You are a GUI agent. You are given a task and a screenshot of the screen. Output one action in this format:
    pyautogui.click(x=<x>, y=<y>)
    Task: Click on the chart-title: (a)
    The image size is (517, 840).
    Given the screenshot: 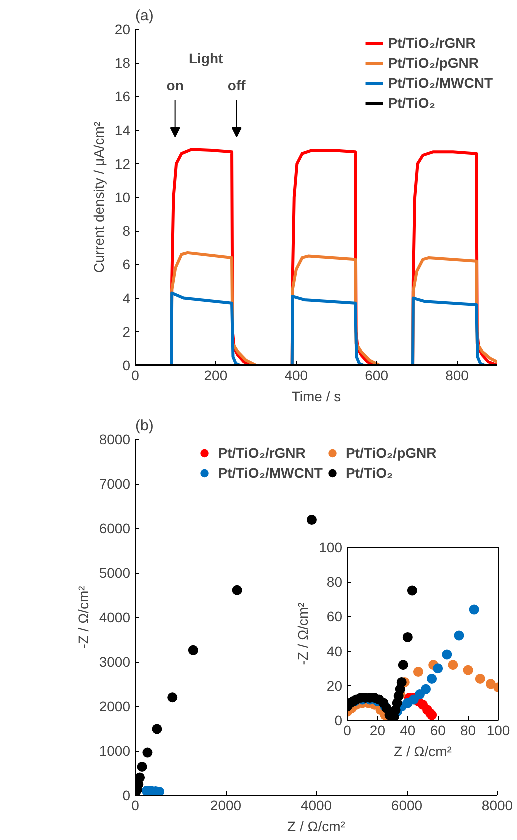 What is the action you would take?
    pyautogui.click(x=145, y=16)
    